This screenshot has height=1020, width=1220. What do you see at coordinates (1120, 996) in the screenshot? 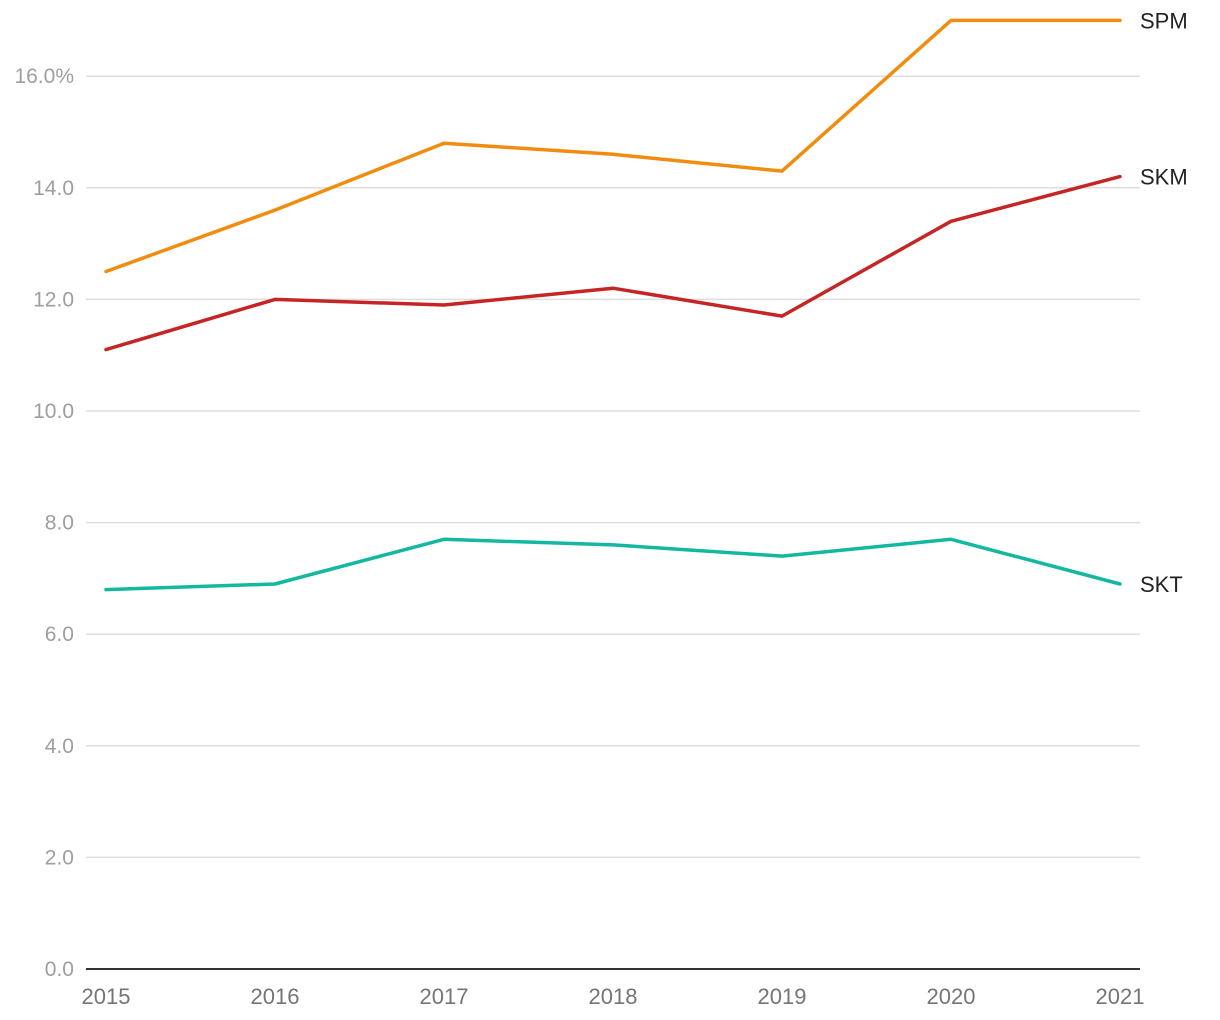
I see `x-tick-label: 2021` at bounding box center [1120, 996].